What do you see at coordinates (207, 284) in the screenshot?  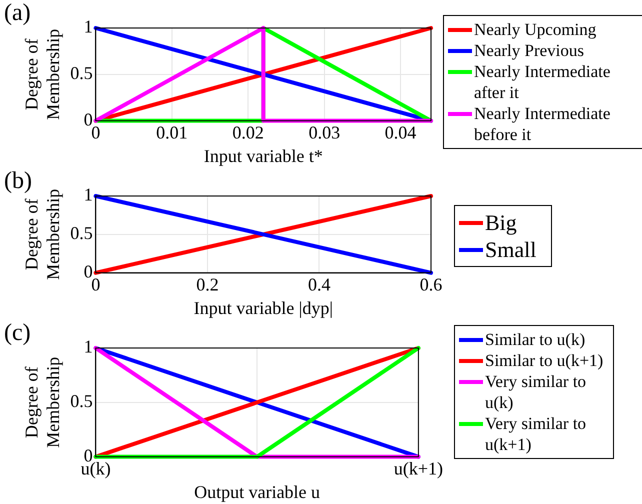 I see `x-tick-label: 0.2` at bounding box center [207, 284].